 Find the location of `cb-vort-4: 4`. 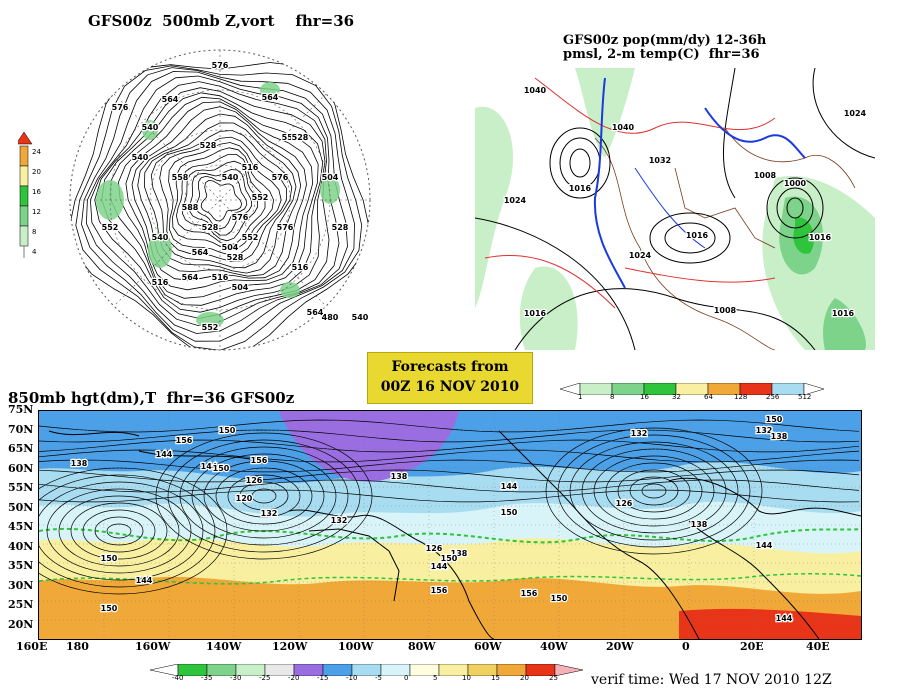

cb-vort-4: 4 is located at coordinates (34, 252).